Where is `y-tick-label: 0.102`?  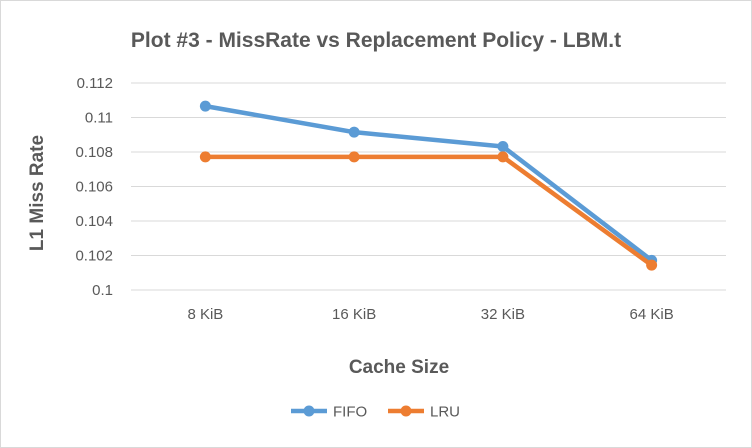 y-tick-label: 0.102 is located at coordinates (94, 256).